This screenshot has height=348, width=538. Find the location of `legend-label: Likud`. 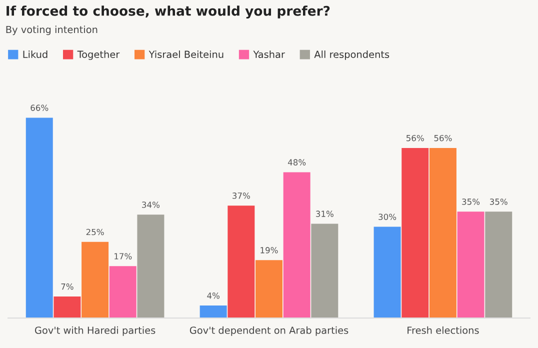

legend-label: Likud is located at coordinates (35, 54).